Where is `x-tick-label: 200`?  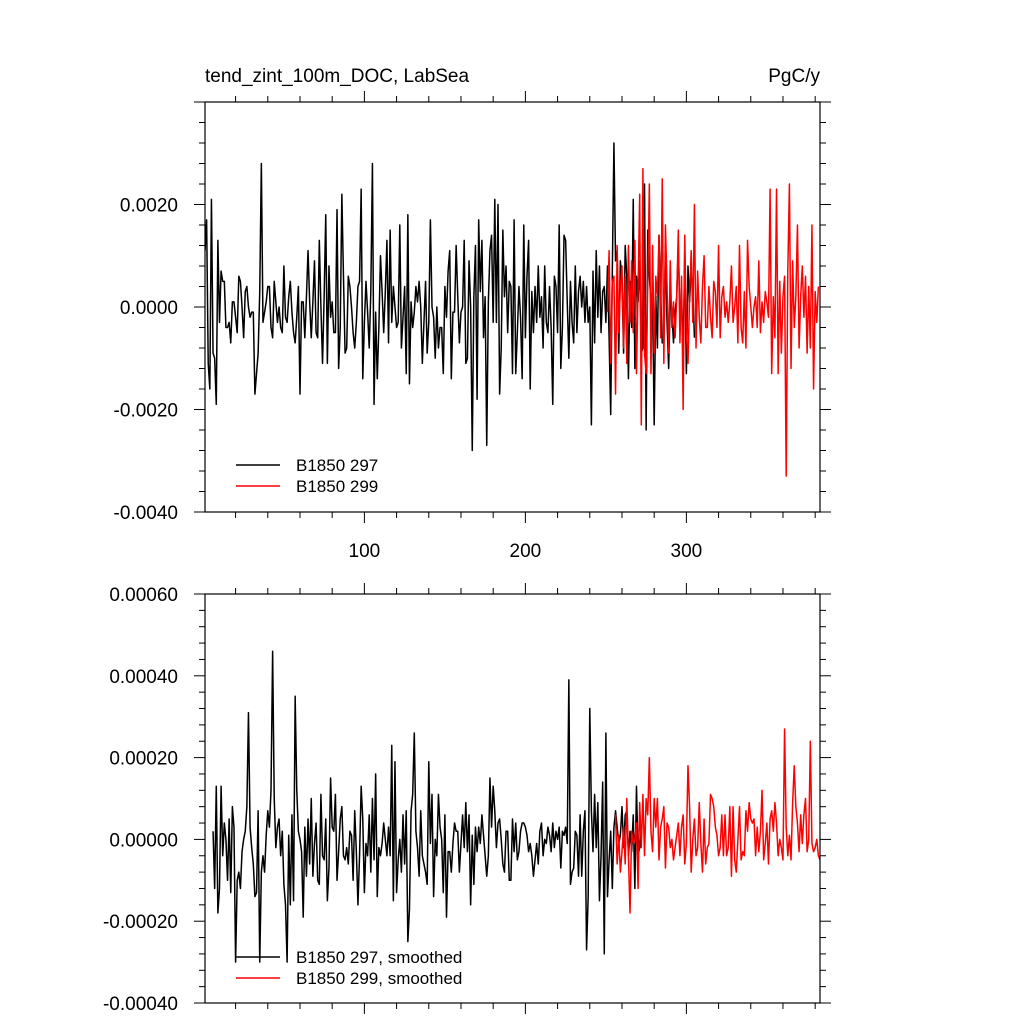
x-tick-label: 200 is located at coordinates (526, 551).